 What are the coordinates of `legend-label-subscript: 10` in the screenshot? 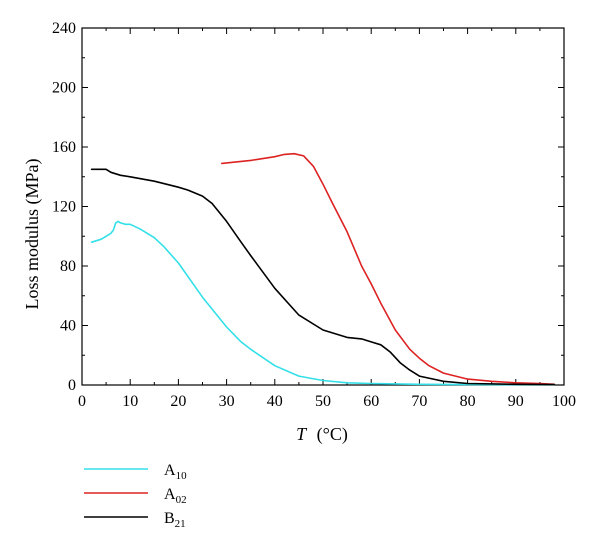 It's located at (182, 476).